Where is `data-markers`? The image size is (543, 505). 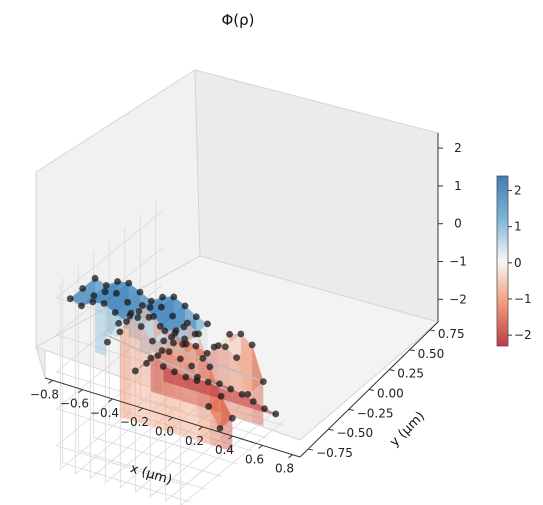 data-markers is located at coordinates (173, 353).